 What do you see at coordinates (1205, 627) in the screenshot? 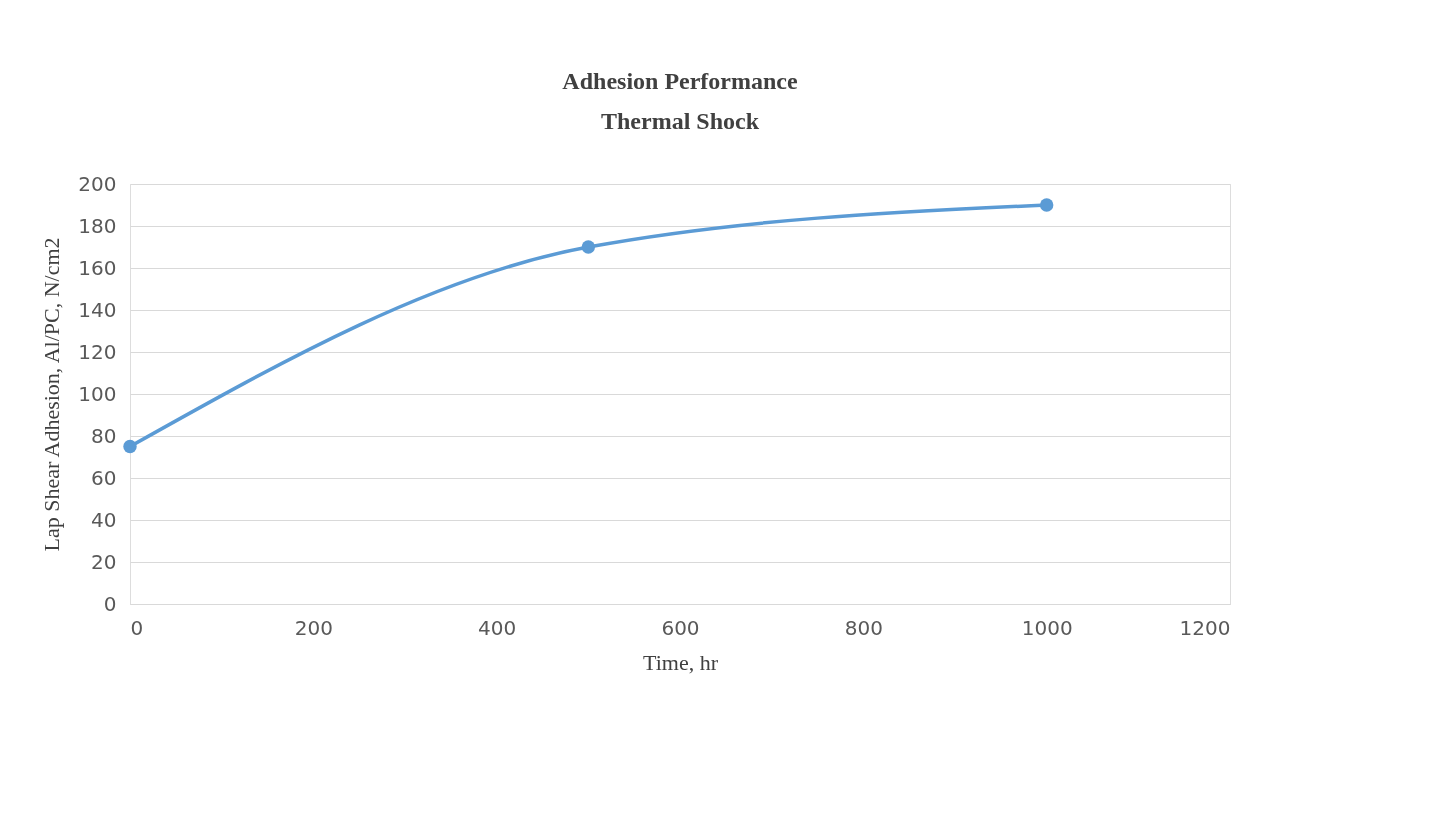
I see `x-tick-label: 1200` at bounding box center [1205, 627].